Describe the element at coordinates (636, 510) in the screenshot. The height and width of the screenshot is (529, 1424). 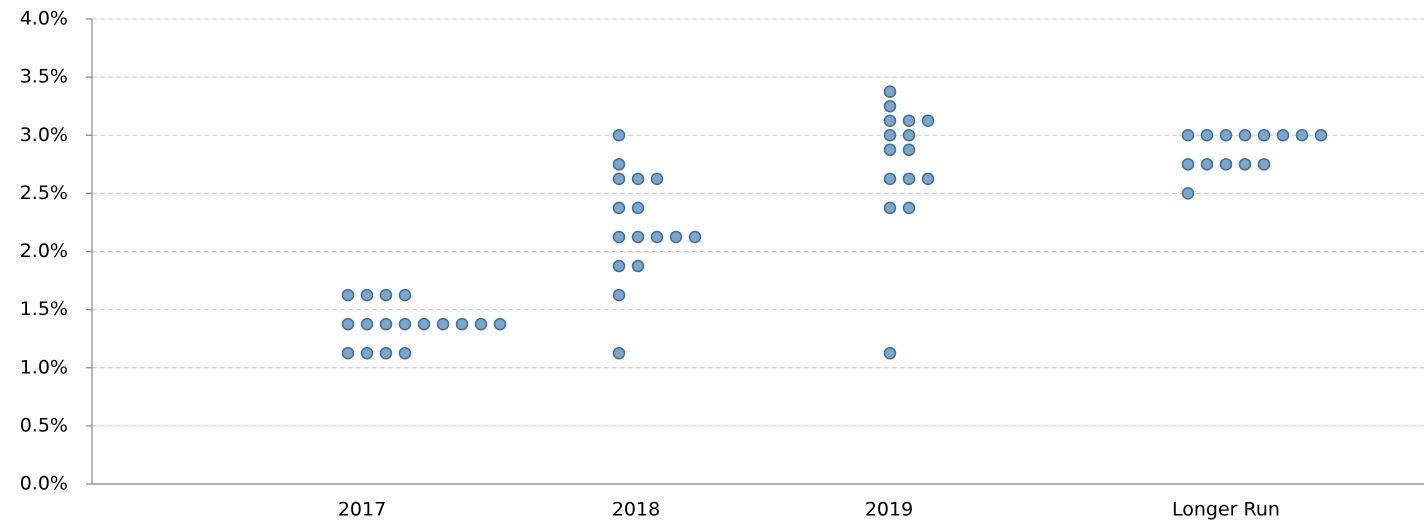
I see `x-tick-label: 2018` at that location.